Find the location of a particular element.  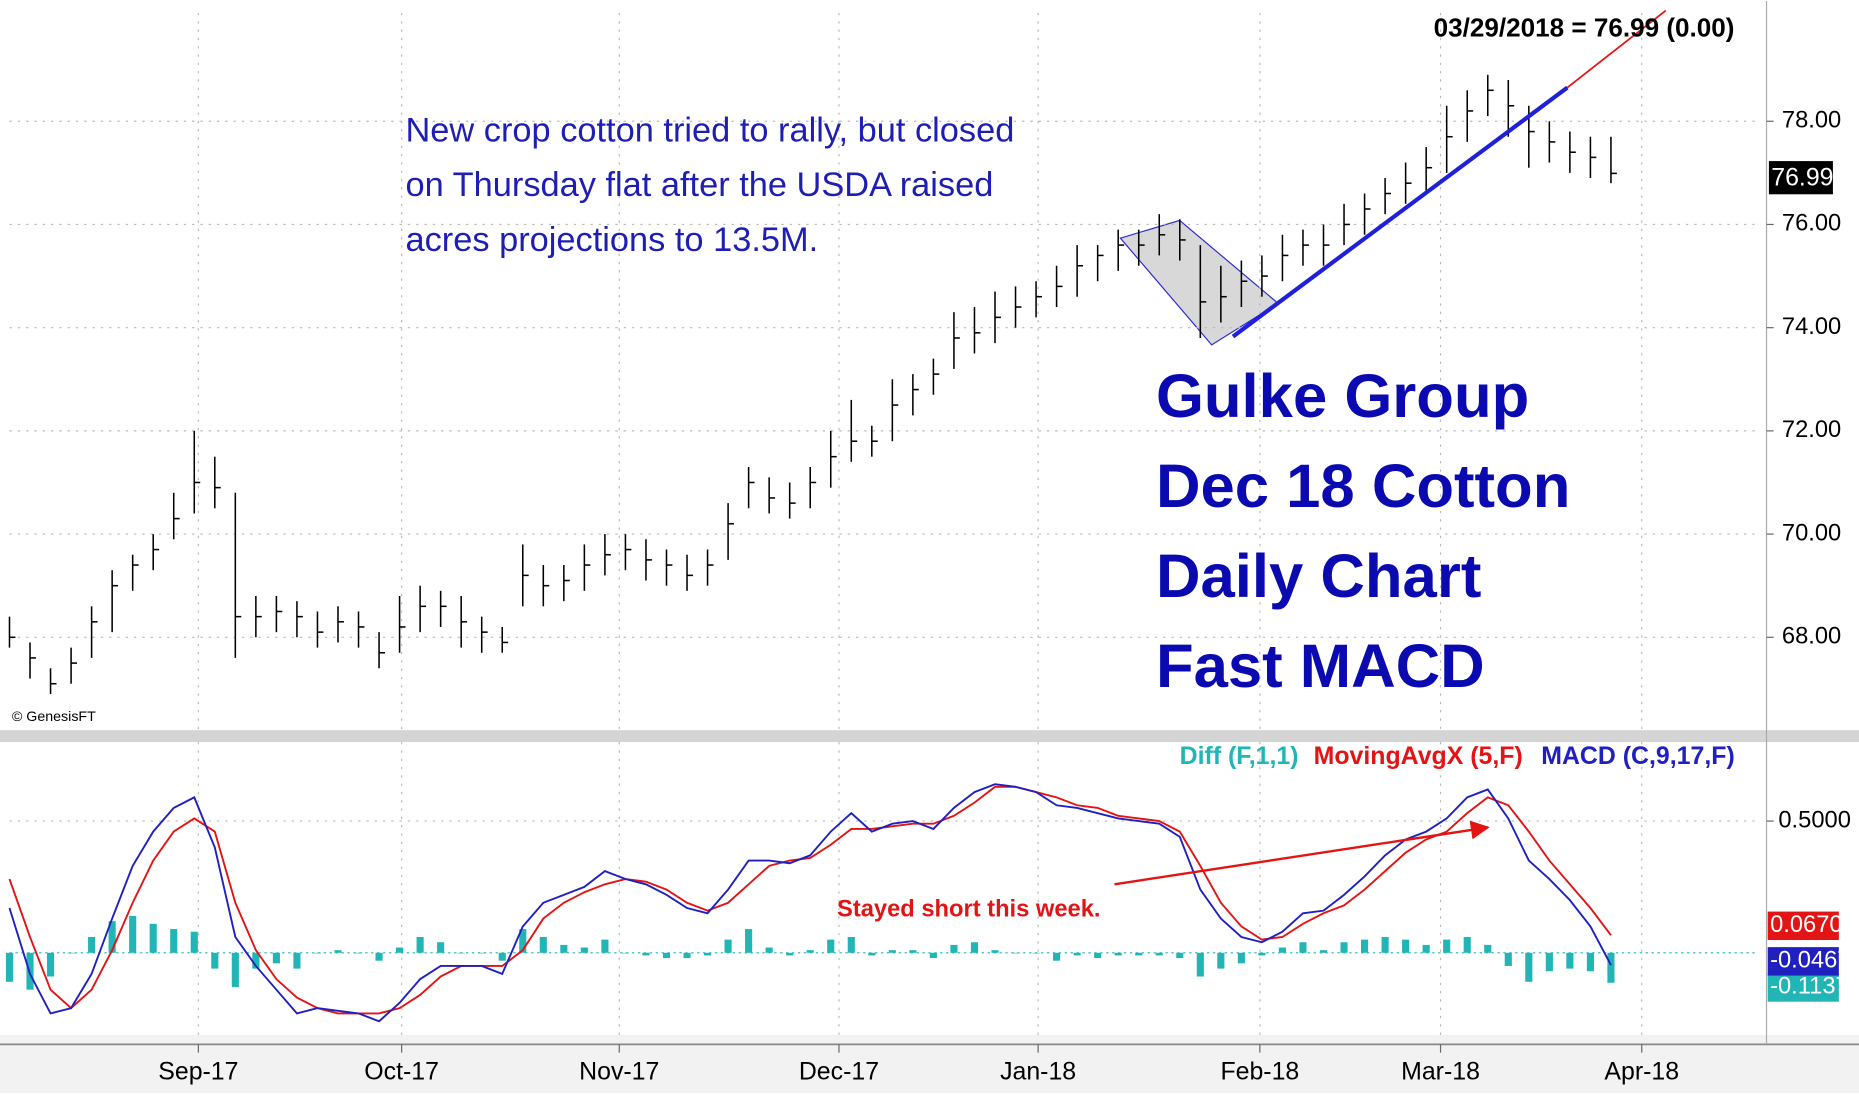

last-value-label: -0.0467 is located at coordinates (1810, 961).